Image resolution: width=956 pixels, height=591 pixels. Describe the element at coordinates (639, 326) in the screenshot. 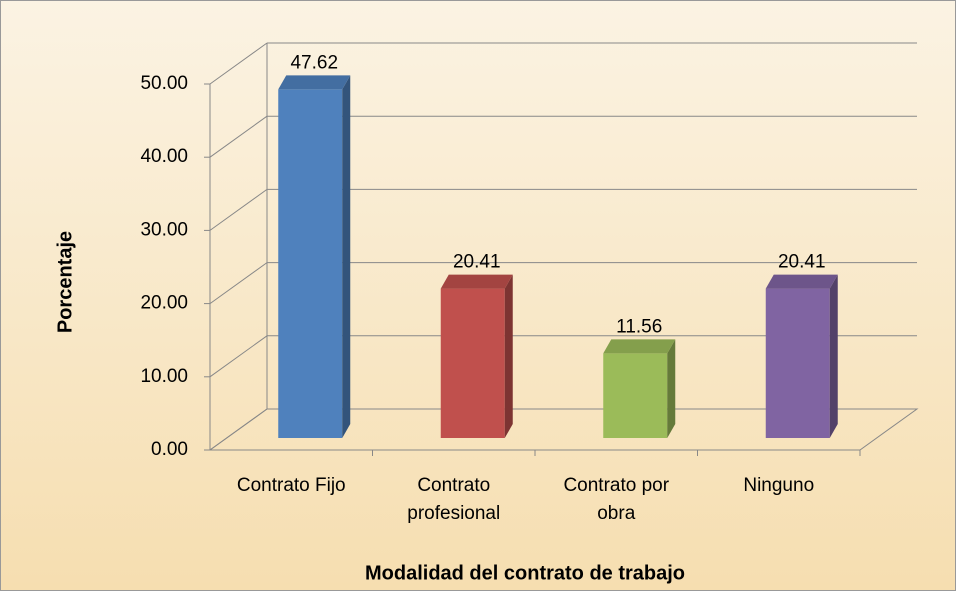

I see `data-label: 11.56` at that location.